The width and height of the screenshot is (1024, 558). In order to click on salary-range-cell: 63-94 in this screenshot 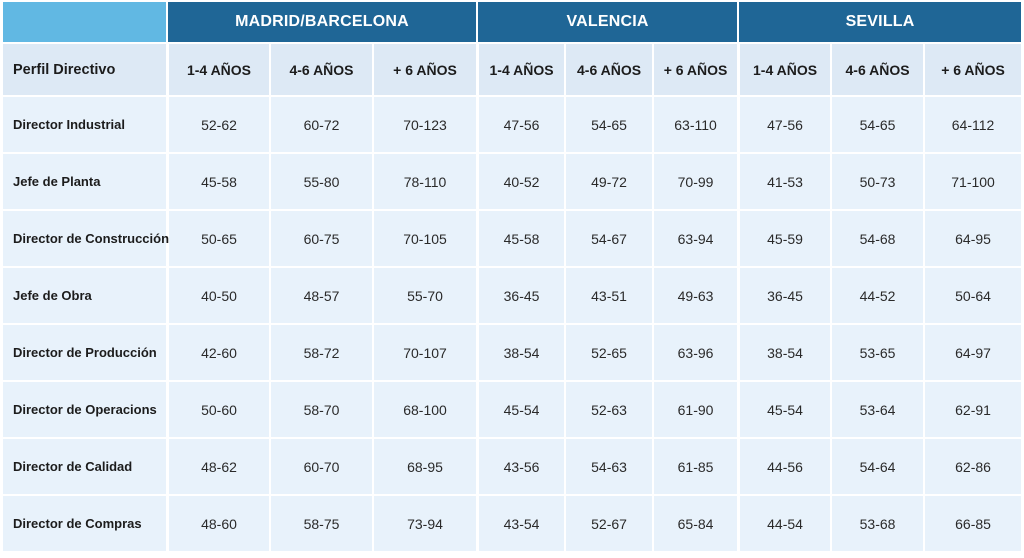, I will do `click(695, 237)`.